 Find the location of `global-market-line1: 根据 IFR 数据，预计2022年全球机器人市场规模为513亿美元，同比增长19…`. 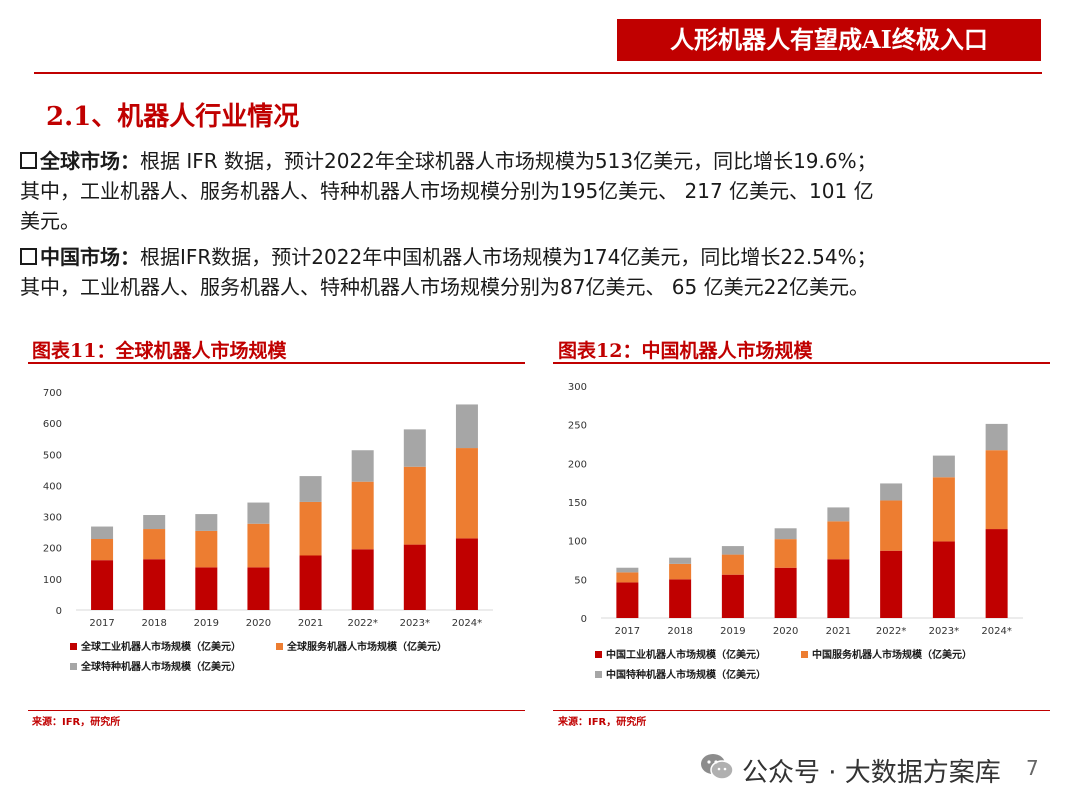

global-market-line1: 根据 IFR 数据，预计2022年全球机器人市场规模为513亿美元，同比增长19… is located at coordinates (508, 161).